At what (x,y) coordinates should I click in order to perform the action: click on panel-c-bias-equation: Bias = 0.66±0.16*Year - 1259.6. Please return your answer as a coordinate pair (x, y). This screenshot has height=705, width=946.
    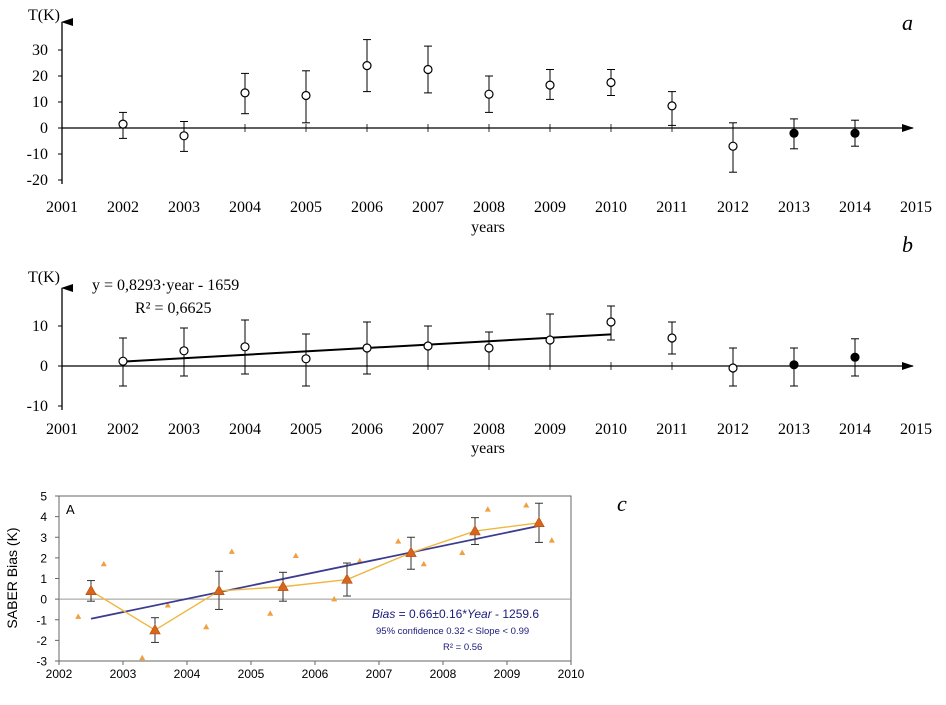
    Looking at the image, I should click on (455, 614).